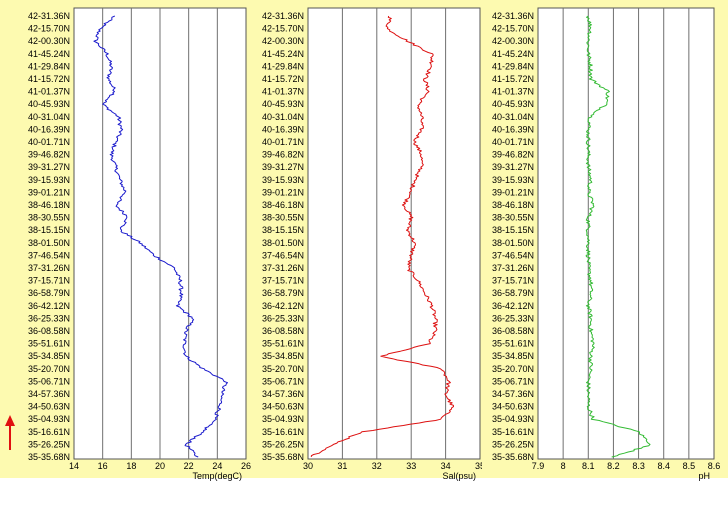 This screenshot has height=515, width=728. Describe the element at coordinates (342, 466) in the screenshot. I see `x-tick-label: 31` at that location.